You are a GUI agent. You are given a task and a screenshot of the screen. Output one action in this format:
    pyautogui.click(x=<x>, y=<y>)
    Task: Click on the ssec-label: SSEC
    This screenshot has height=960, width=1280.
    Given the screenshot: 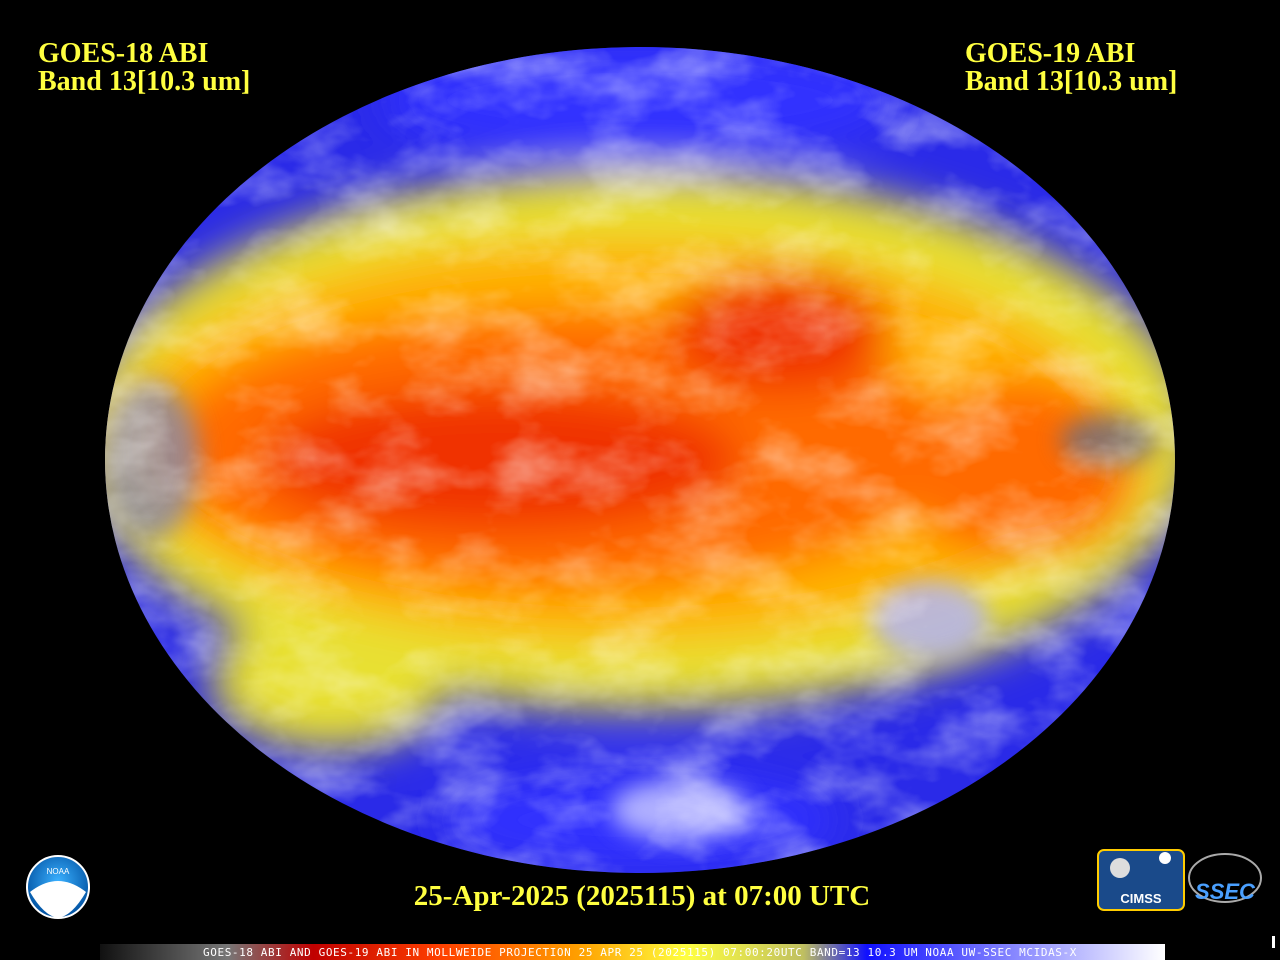 What is the action you would take?
    pyautogui.click(x=1225, y=891)
    